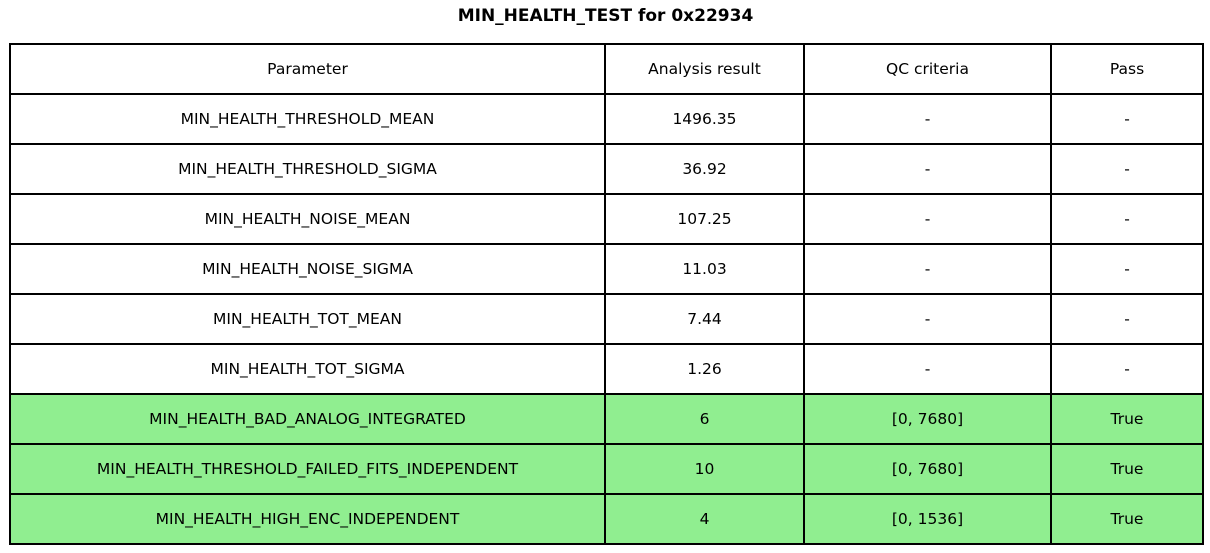  I want to click on cell-parameter: MIN_HEALTH_BAD_ANALOG_INTEGRATED, so click(307, 419).